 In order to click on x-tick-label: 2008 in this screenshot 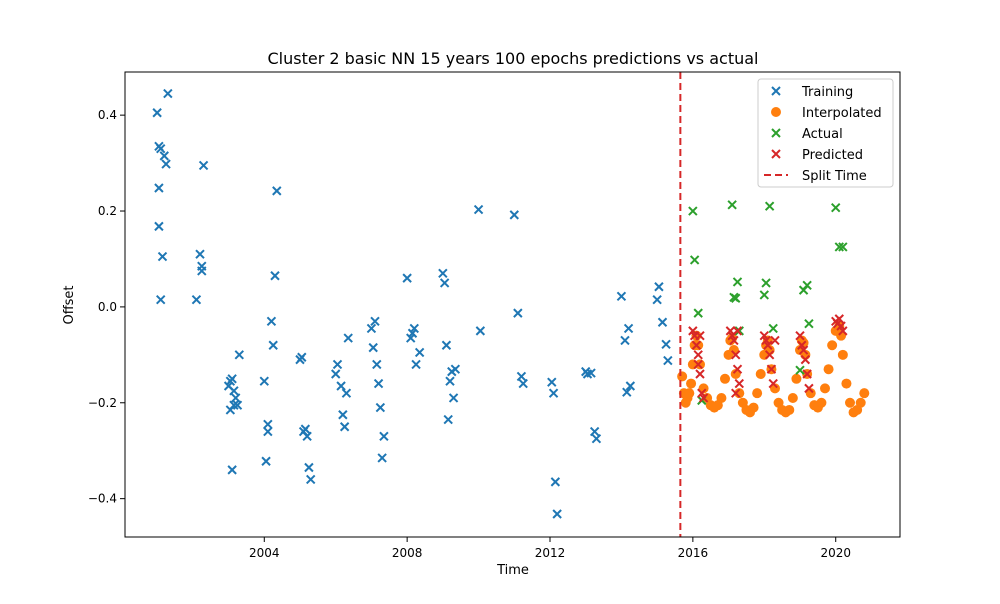, I will do `click(407, 553)`.